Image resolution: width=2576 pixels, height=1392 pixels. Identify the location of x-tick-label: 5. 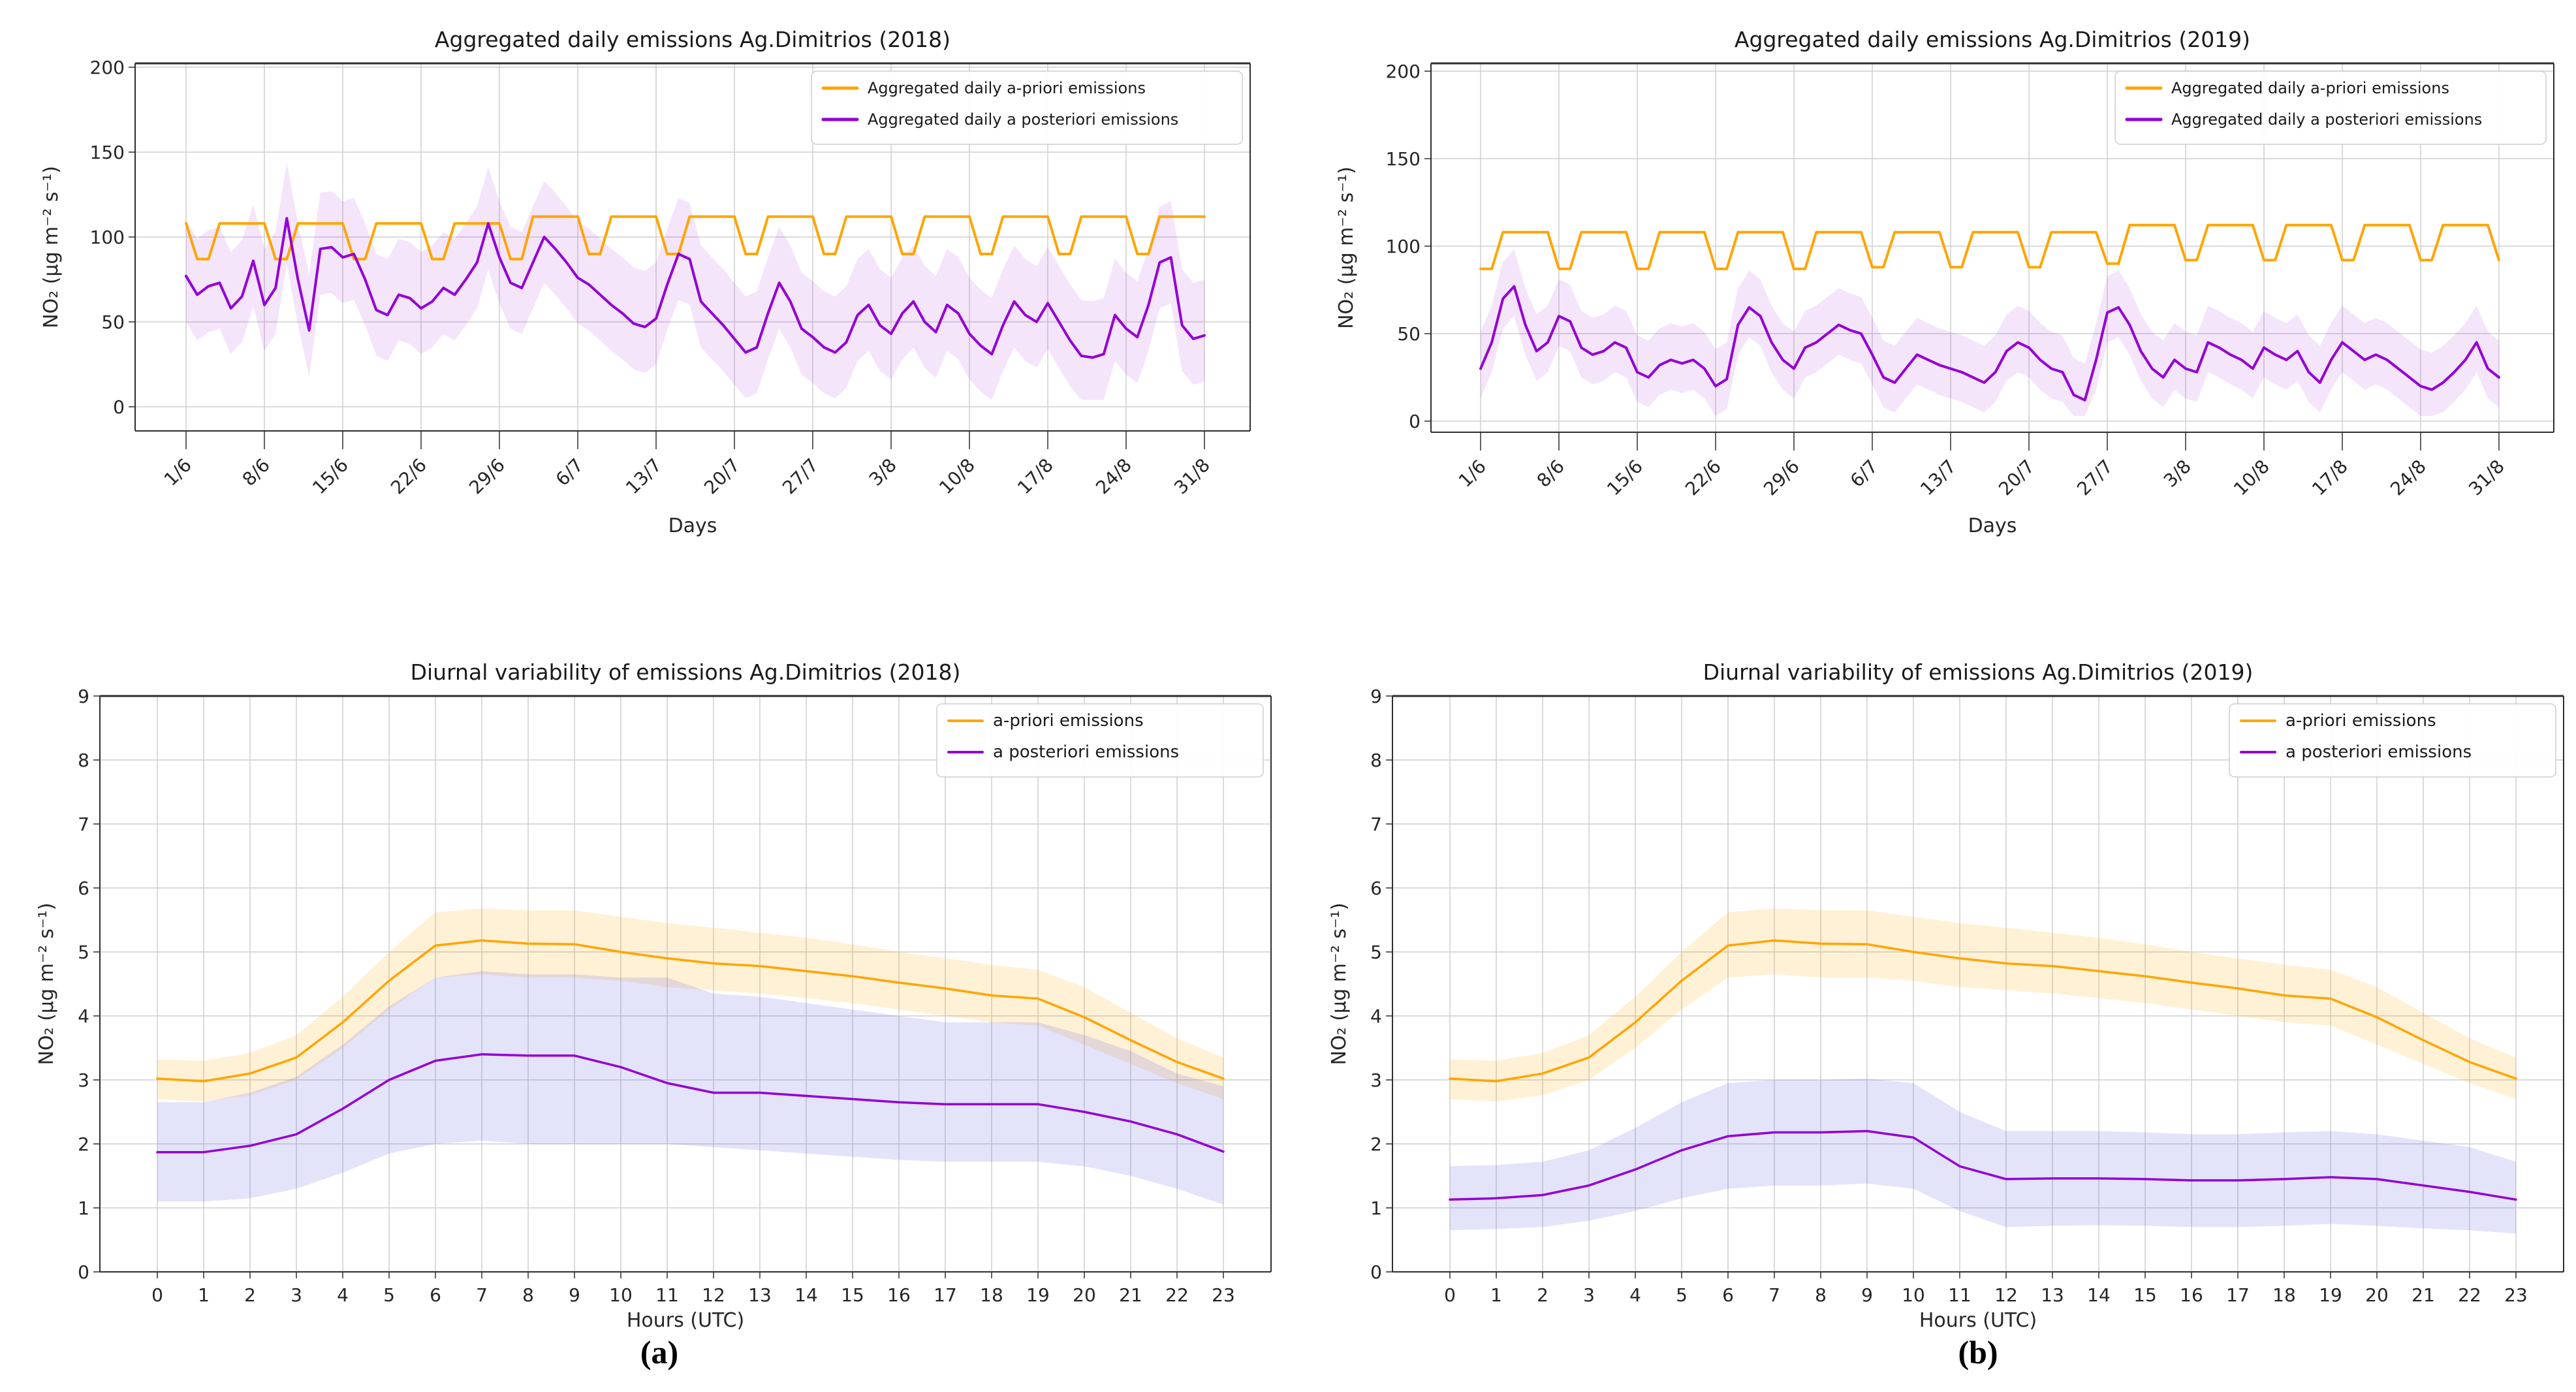
(389, 1295).